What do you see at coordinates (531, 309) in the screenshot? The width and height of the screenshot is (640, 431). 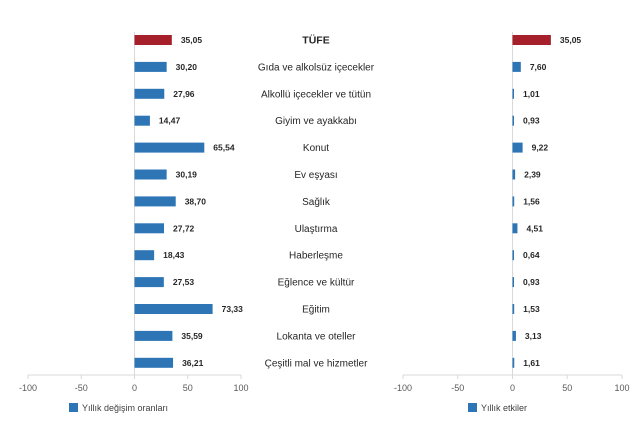 I see `right-value-label: 1,53` at bounding box center [531, 309].